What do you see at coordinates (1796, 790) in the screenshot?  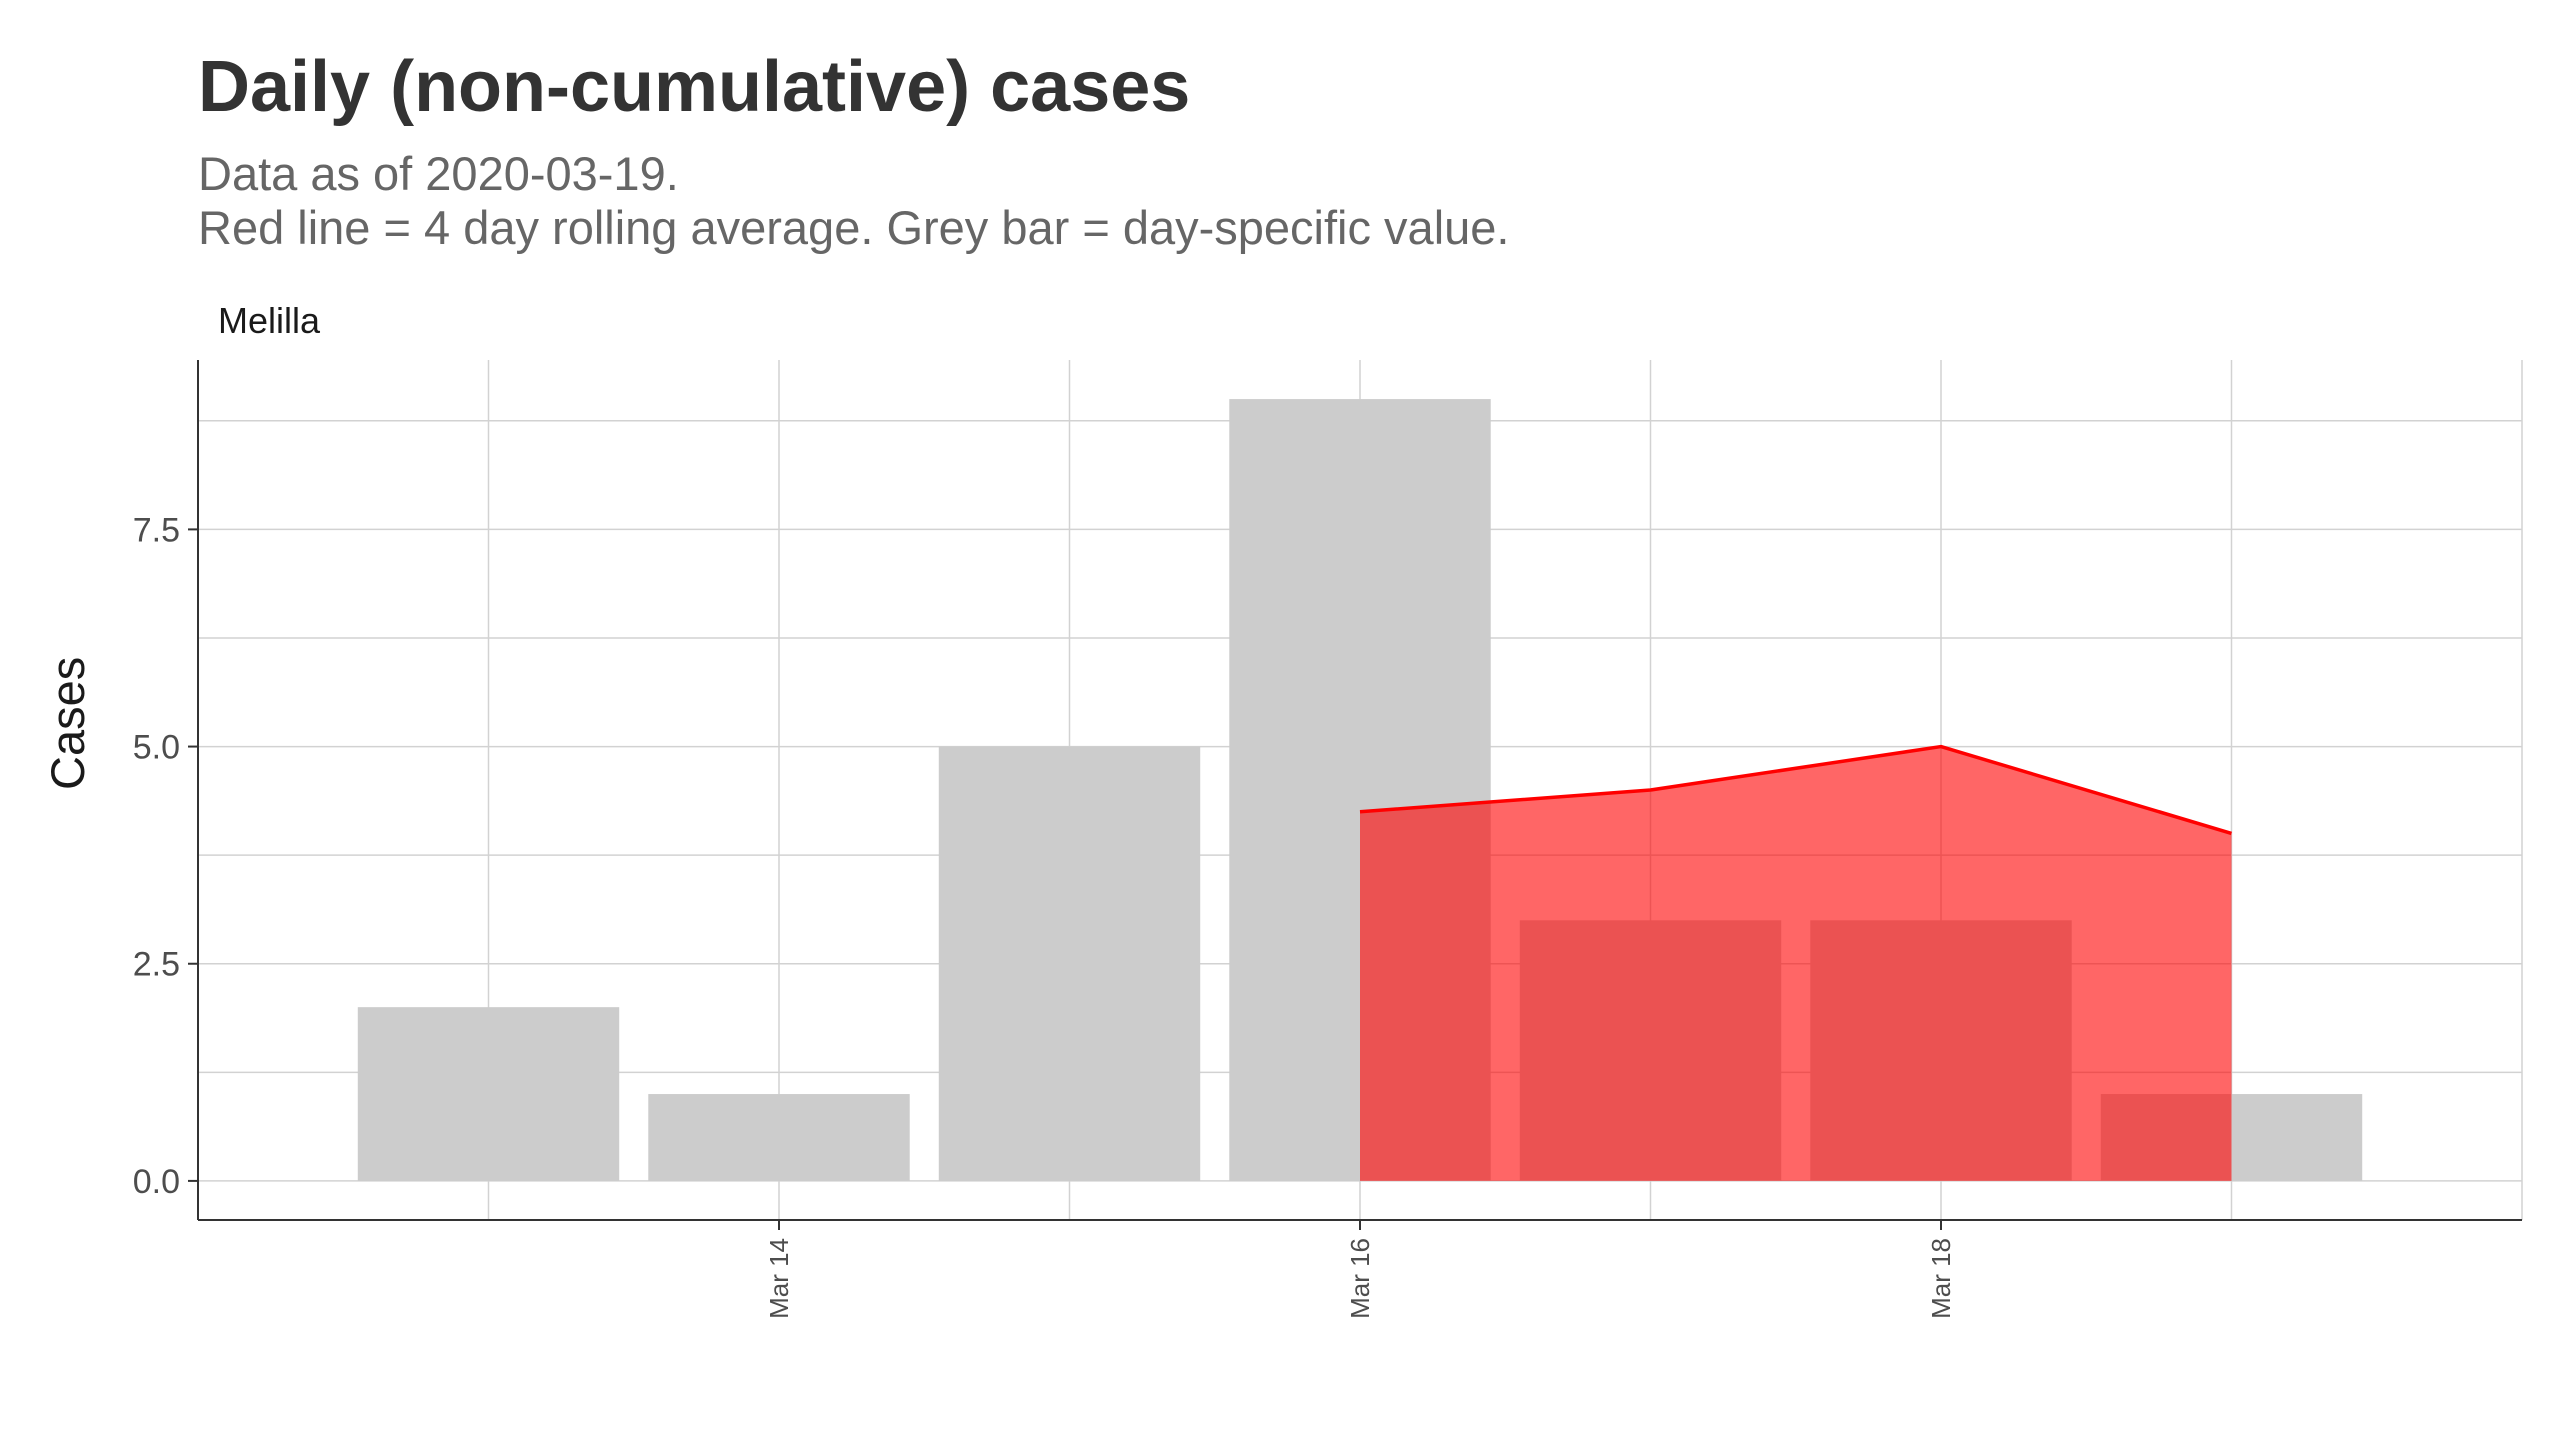 I see `rolling-average-line` at bounding box center [1796, 790].